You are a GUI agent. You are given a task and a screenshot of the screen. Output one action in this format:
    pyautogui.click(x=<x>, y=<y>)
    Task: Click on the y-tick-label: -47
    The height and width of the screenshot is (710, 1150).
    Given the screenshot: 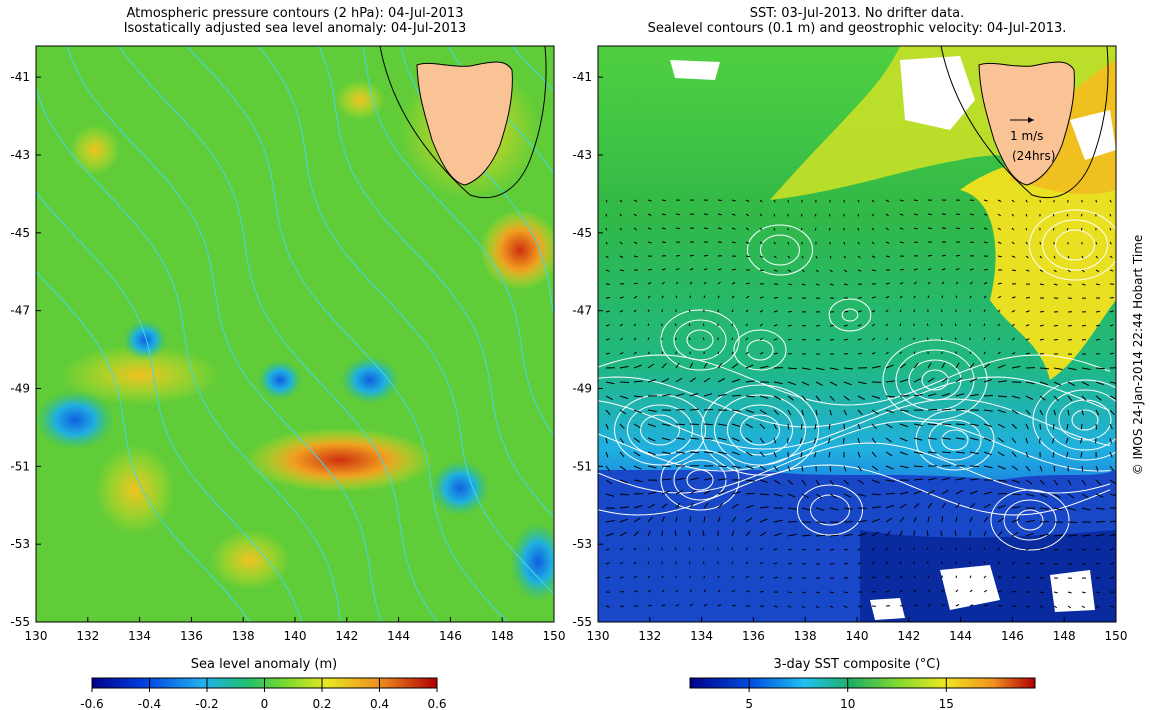 What is the action you would take?
    pyautogui.click(x=582, y=311)
    